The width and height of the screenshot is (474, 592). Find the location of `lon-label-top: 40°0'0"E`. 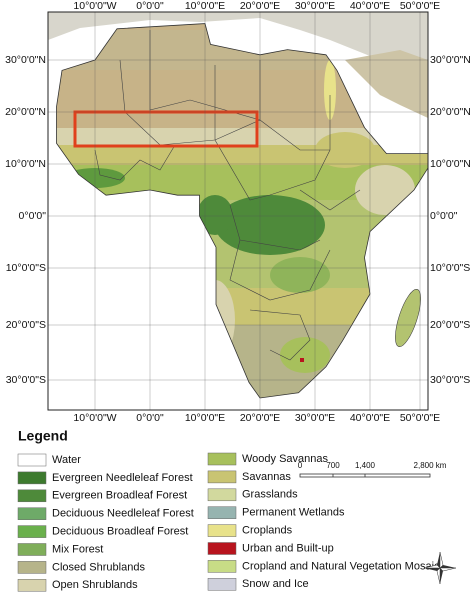

lon-label-top: 40°0'0"E is located at coordinates (370, 6).